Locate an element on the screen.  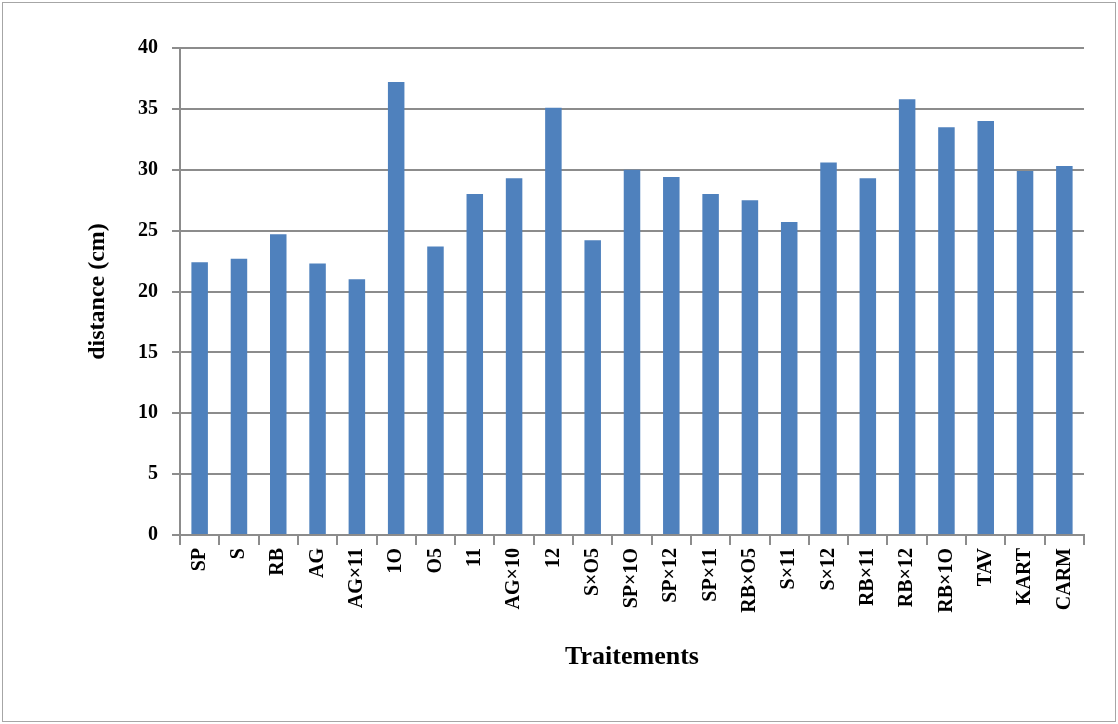
x-tick-label: AG is located at coordinates (315, 562).